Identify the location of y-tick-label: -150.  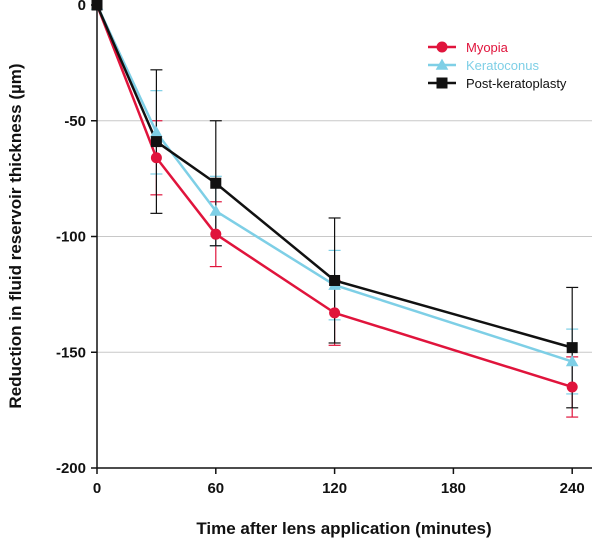
(71, 352).